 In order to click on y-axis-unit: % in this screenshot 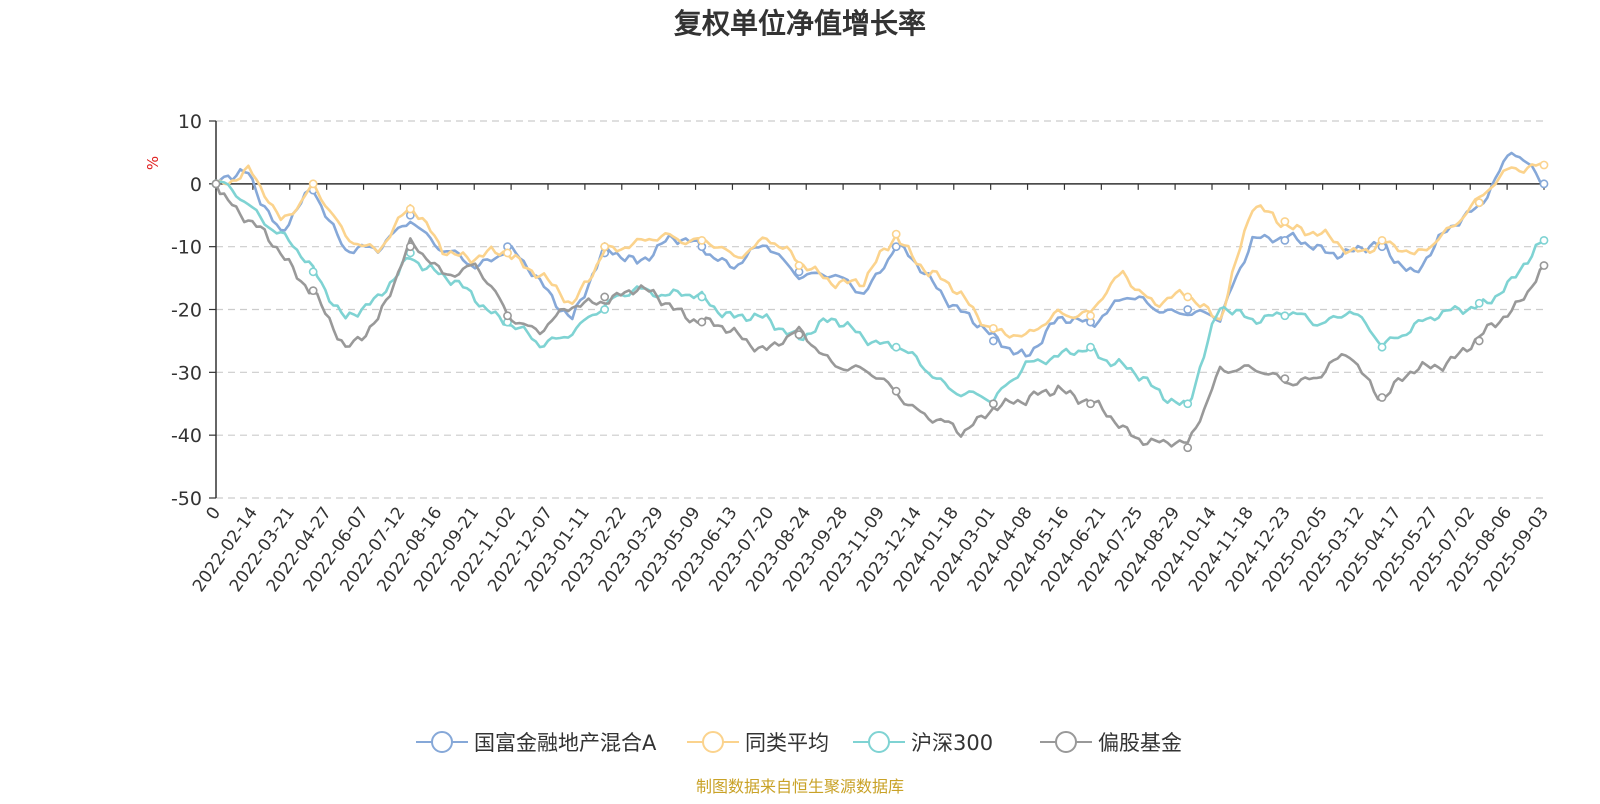, I will do `click(153, 163)`.